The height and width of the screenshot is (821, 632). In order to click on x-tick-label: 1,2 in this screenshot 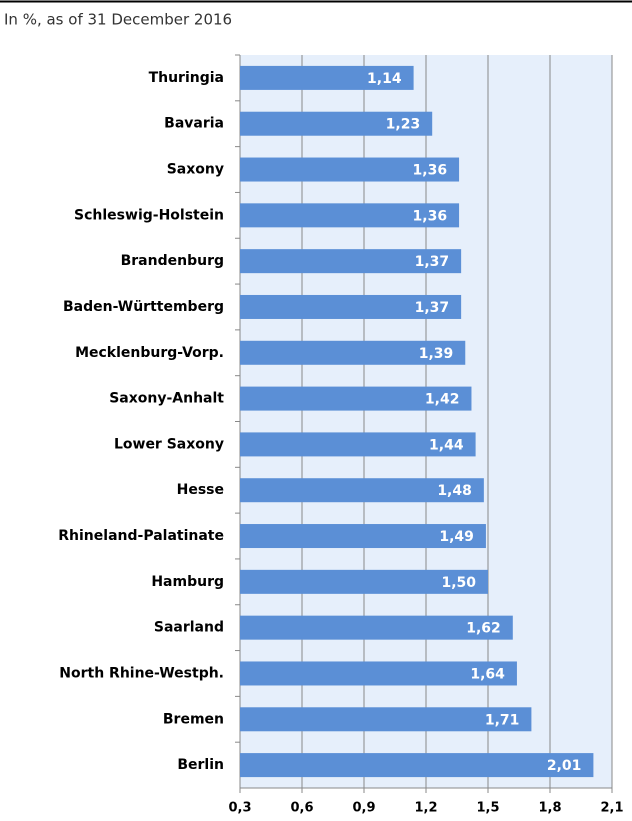, I will do `click(425, 808)`.